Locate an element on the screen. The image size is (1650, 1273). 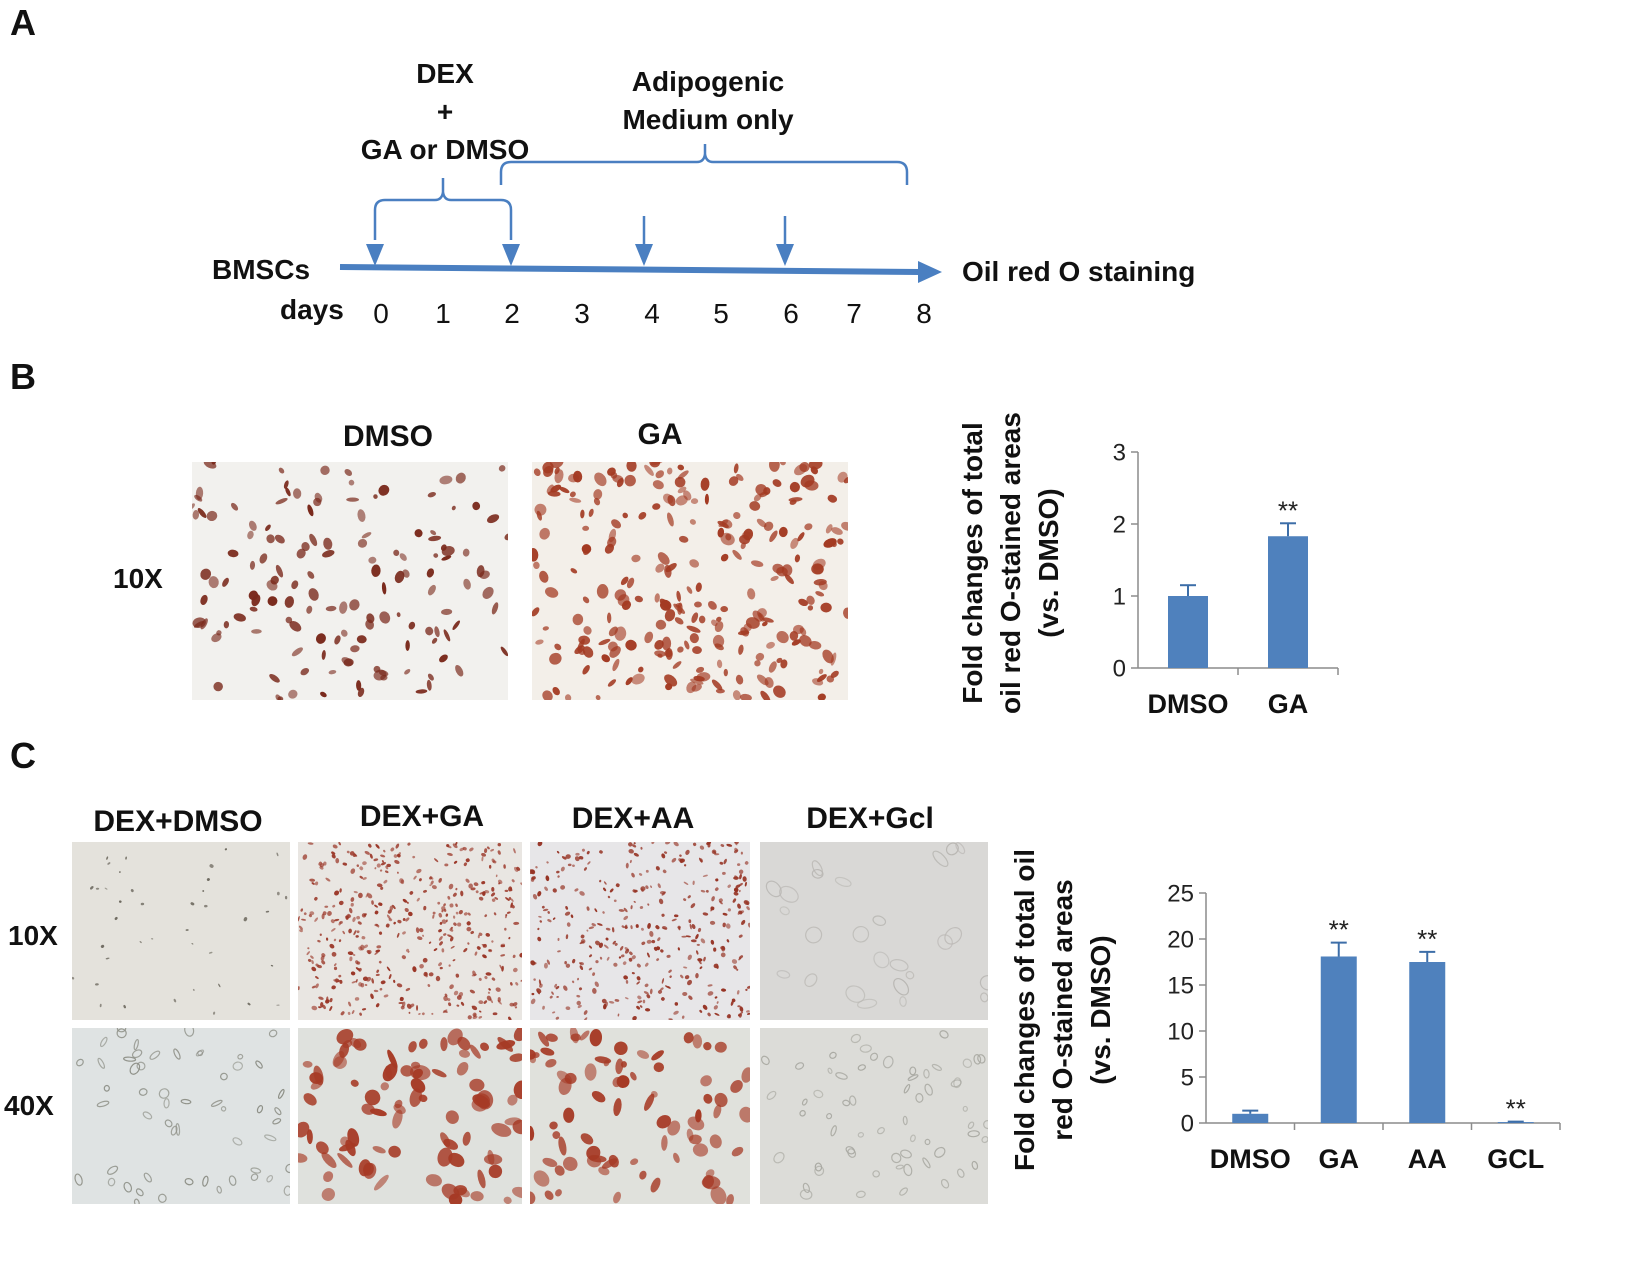
y-tick-label: 5 is located at coordinates (1187, 1077).